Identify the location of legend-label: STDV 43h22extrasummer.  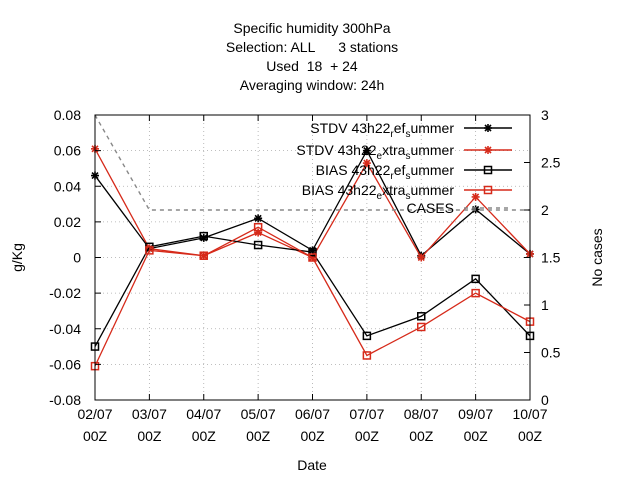
(375, 152).